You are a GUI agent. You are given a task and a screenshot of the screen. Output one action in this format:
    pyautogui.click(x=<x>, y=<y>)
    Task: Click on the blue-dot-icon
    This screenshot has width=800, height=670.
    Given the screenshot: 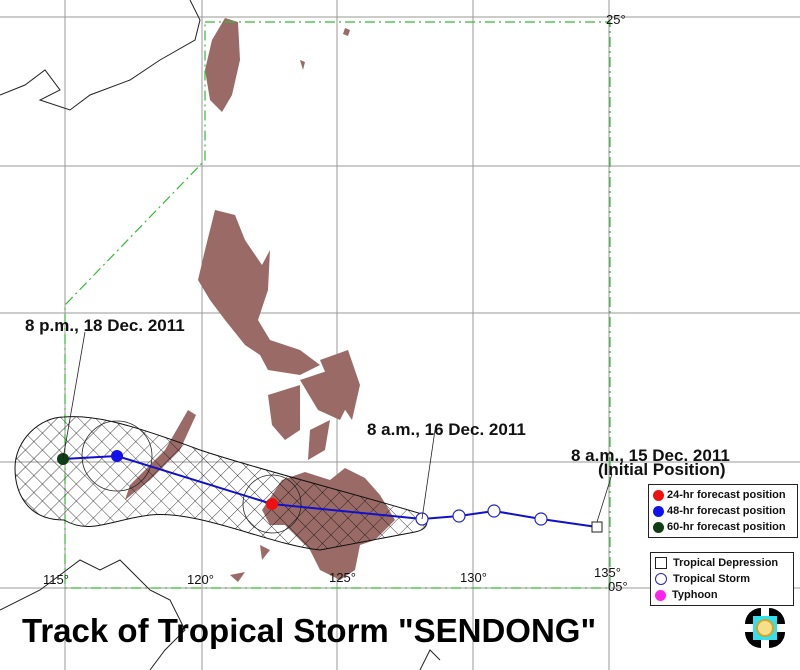 What is the action you would take?
    pyautogui.click(x=658, y=511)
    